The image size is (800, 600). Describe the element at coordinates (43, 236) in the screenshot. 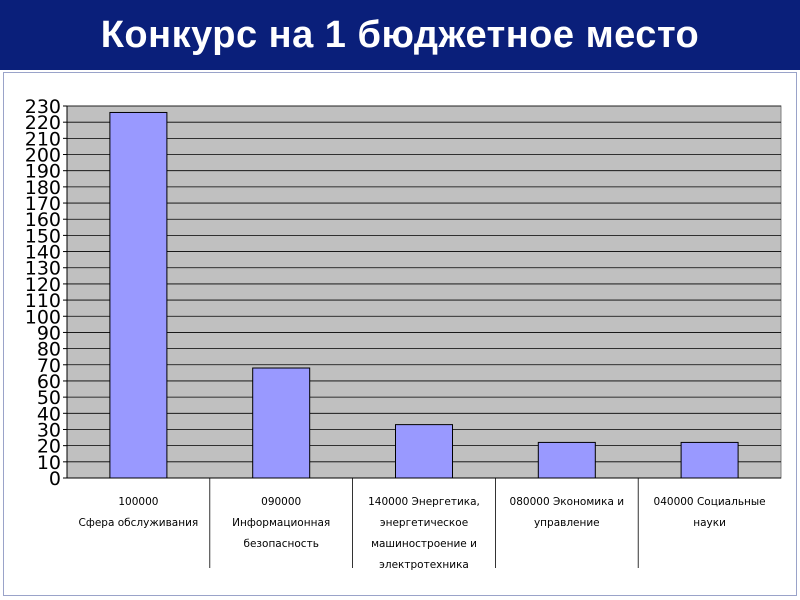

I see `y-tick-label: 150` at that location.